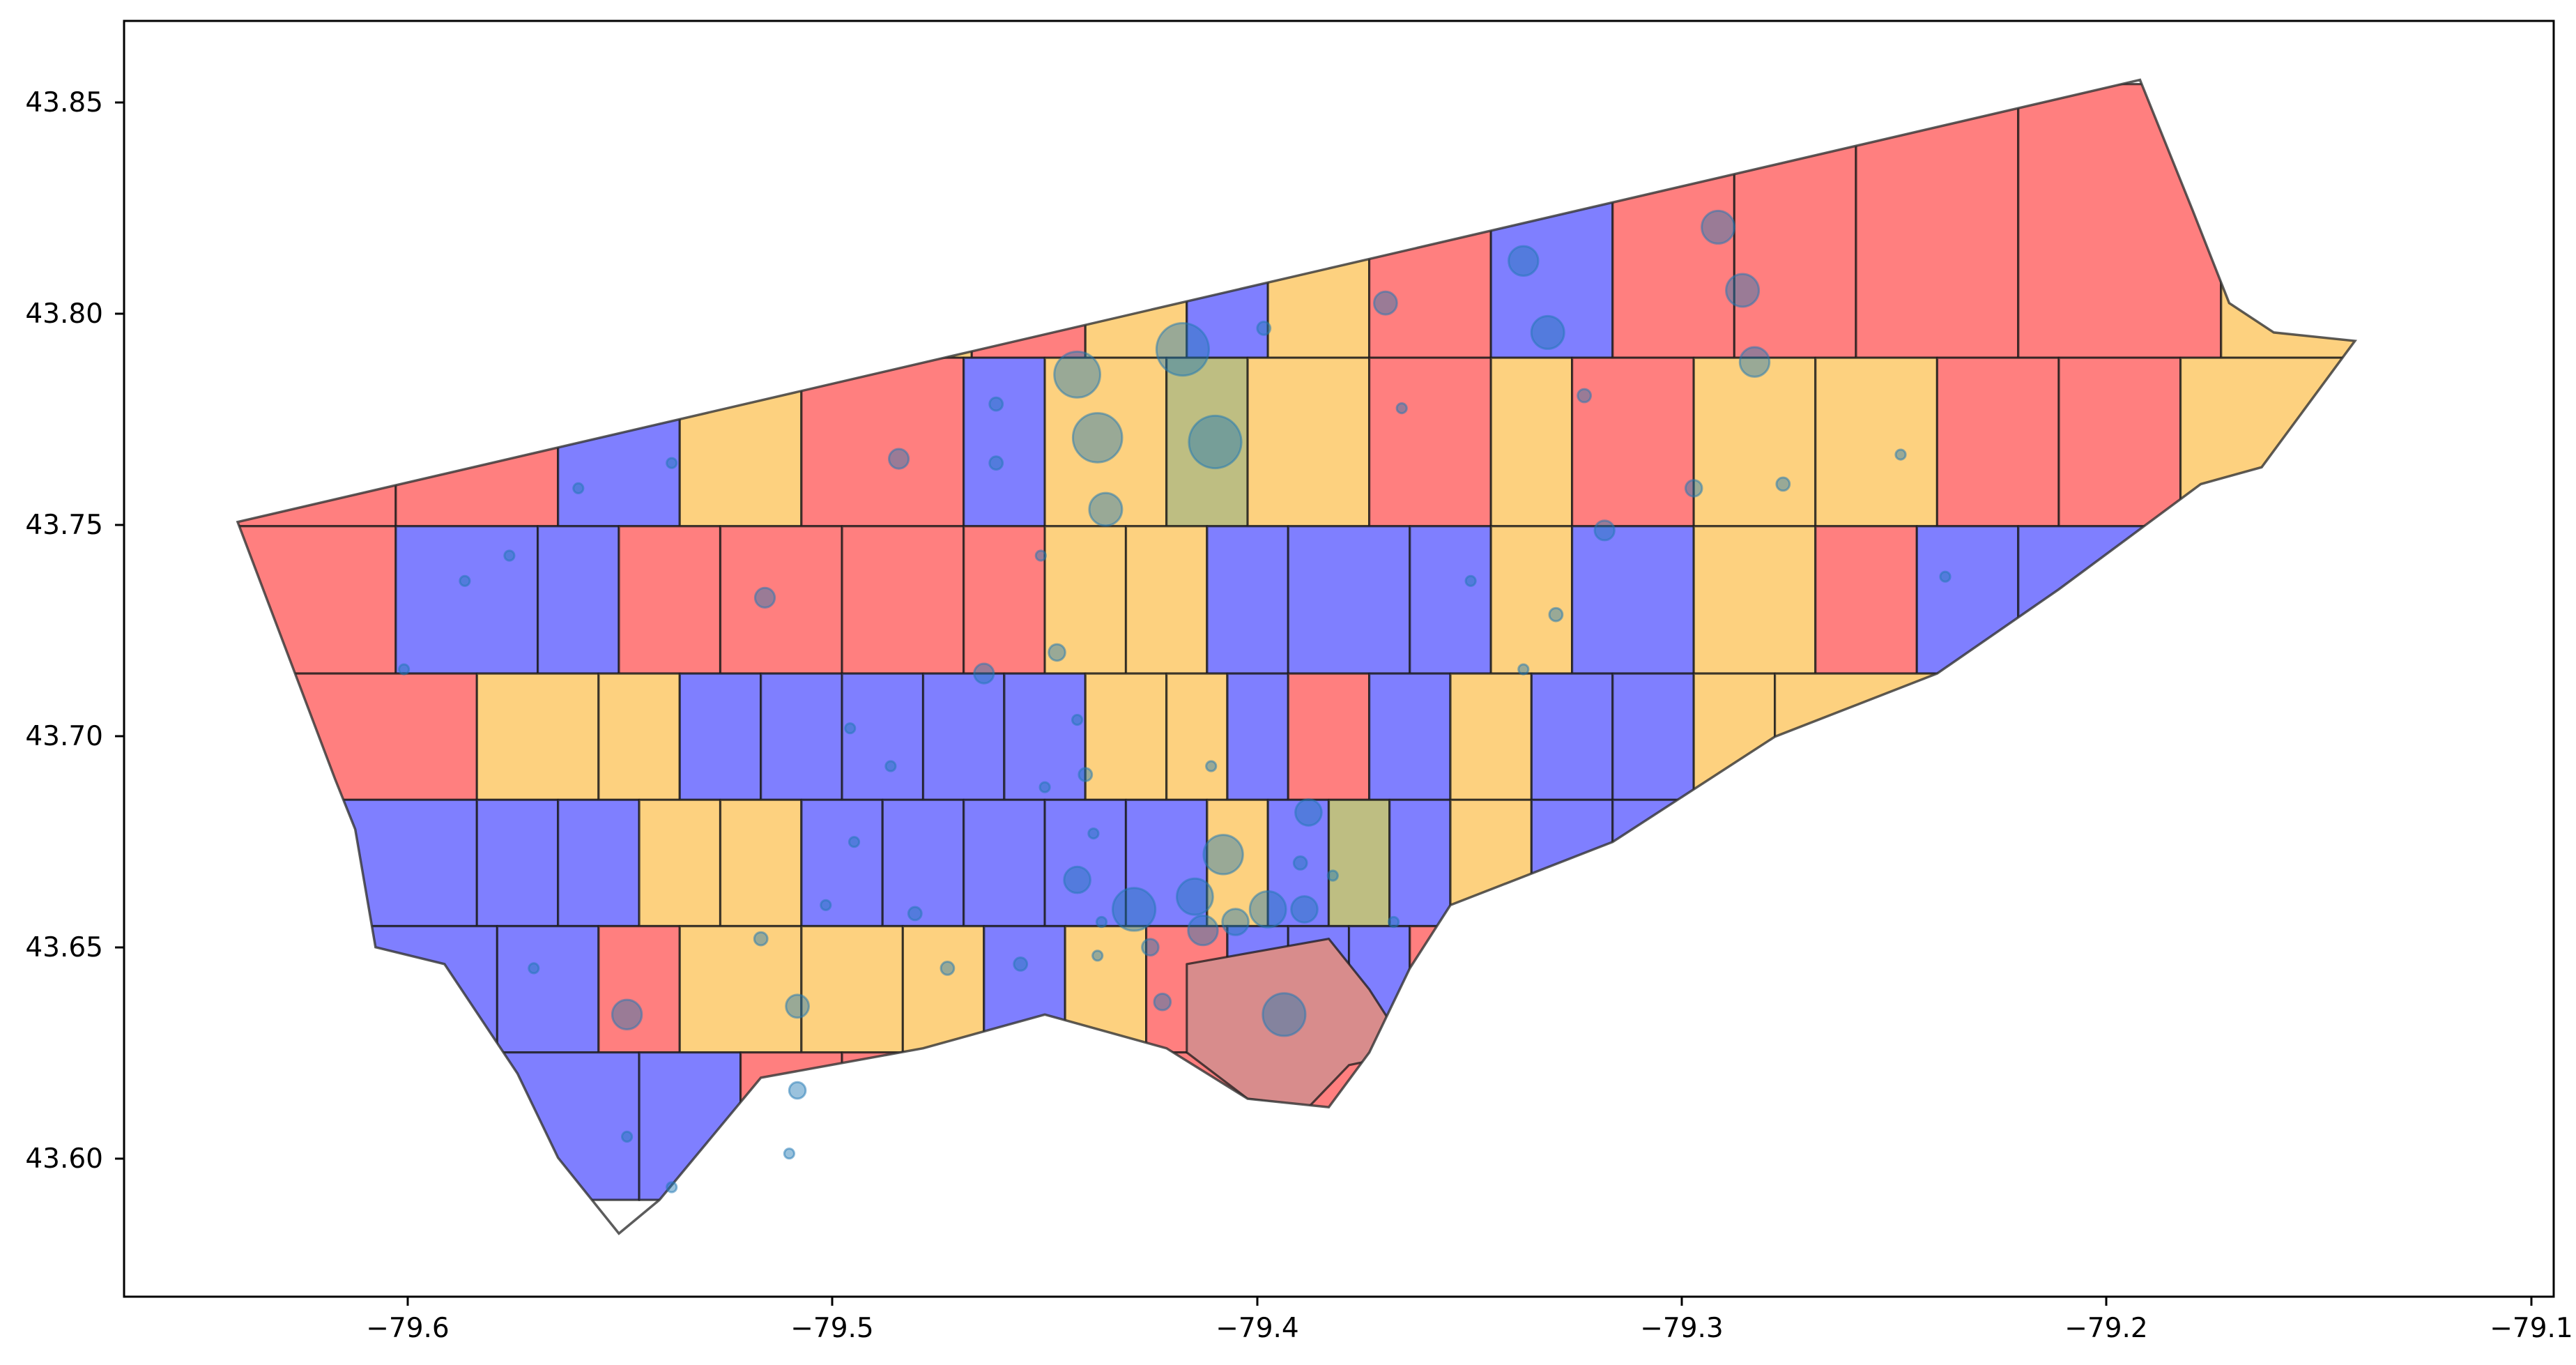  I want to click on y-tick-label: 43.70, so click(64, 736).